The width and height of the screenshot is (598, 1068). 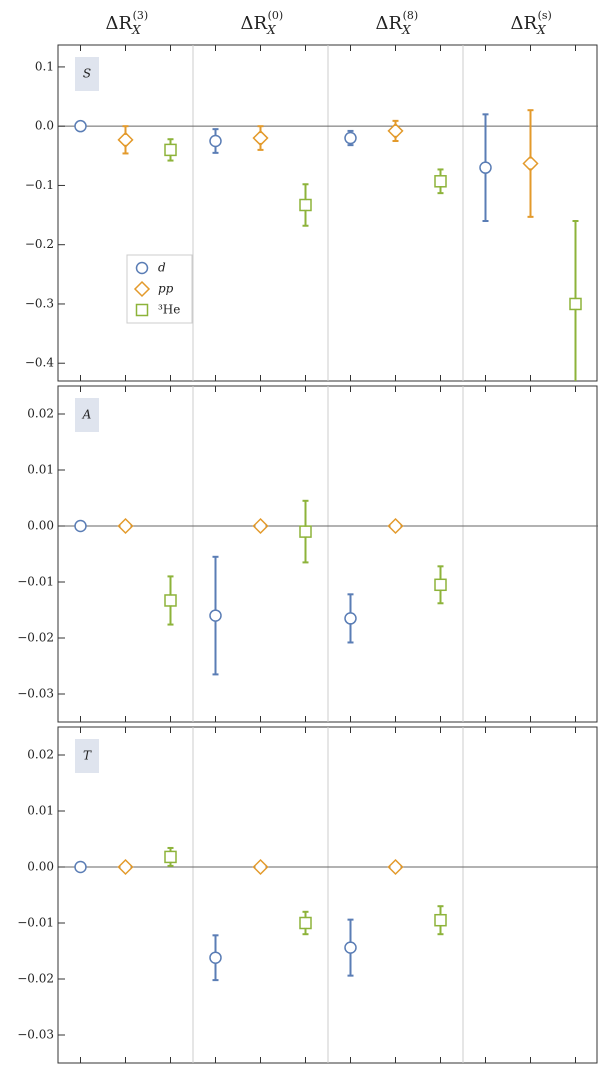 I want to click on y-tick-label: −0.1, so click(x=39, y=185).